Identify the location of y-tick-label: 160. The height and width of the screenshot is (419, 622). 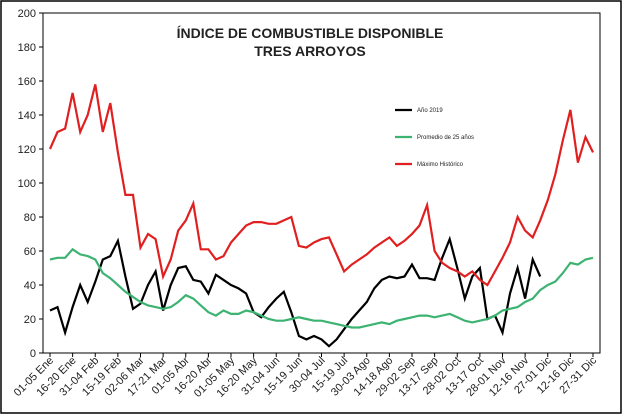
(27, 82).